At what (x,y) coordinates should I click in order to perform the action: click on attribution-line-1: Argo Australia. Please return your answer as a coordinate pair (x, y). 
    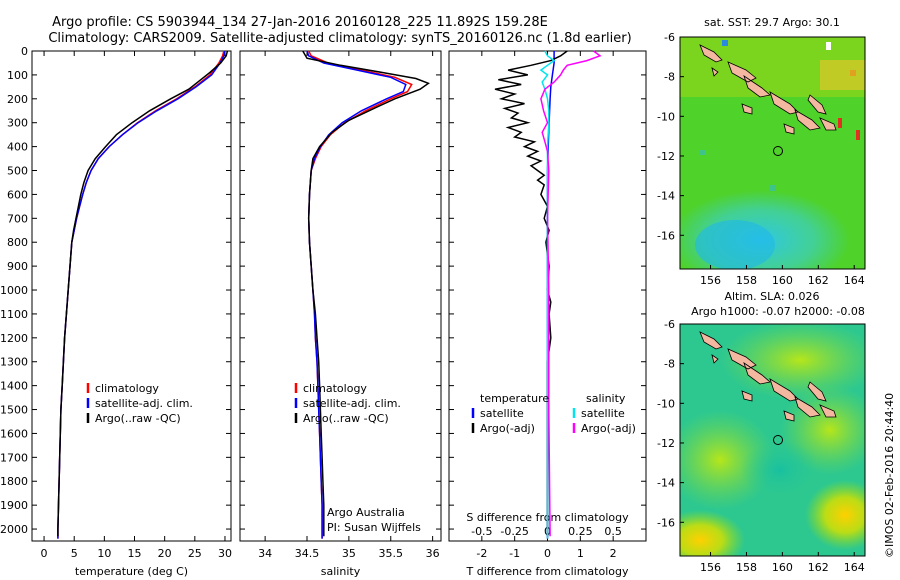
    Looking at the image, I should click on (366, 512).